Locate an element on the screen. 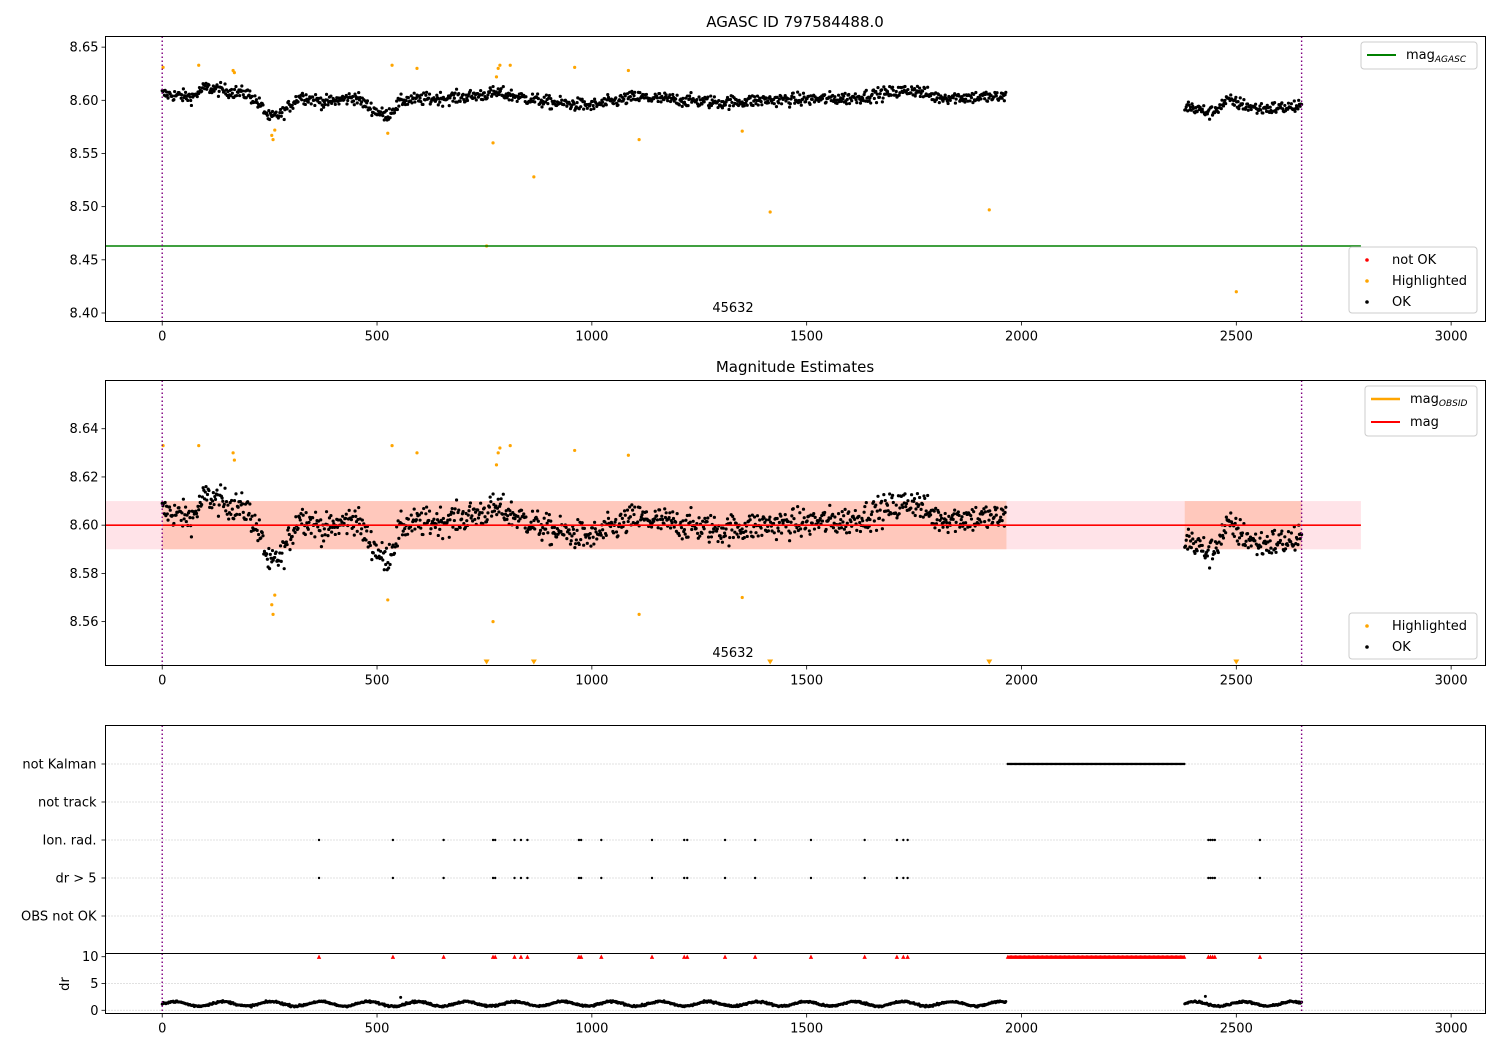 Image resolution: width=1500 pixels, height=1050 pixels. point-legend-box is located at coordinates (1413, 280).